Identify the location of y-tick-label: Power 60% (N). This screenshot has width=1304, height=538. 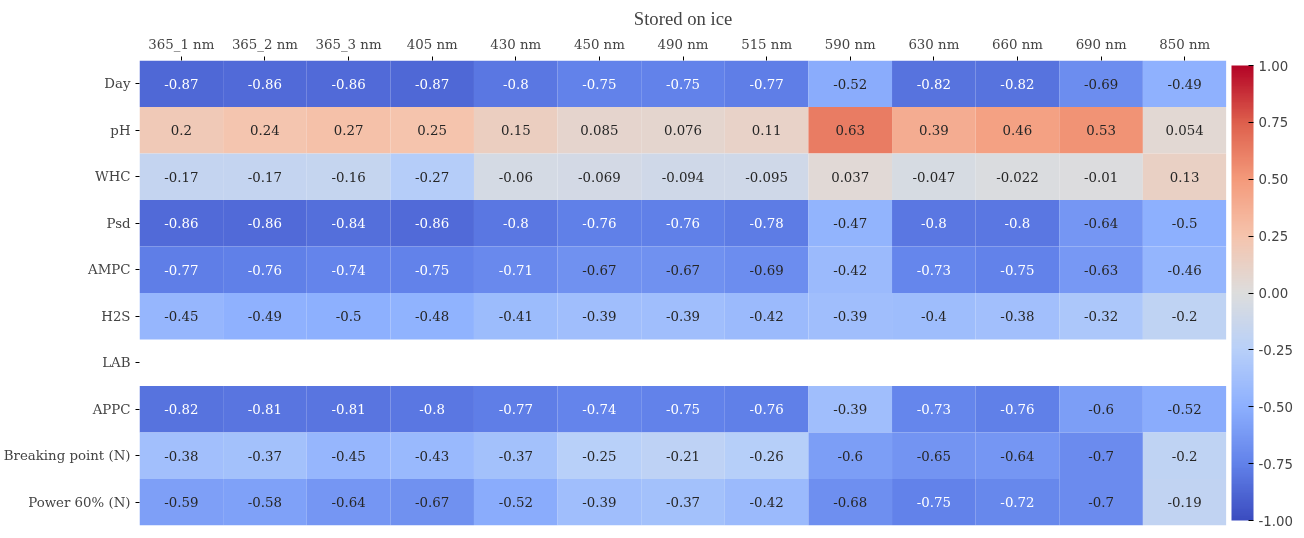
(79, 502).